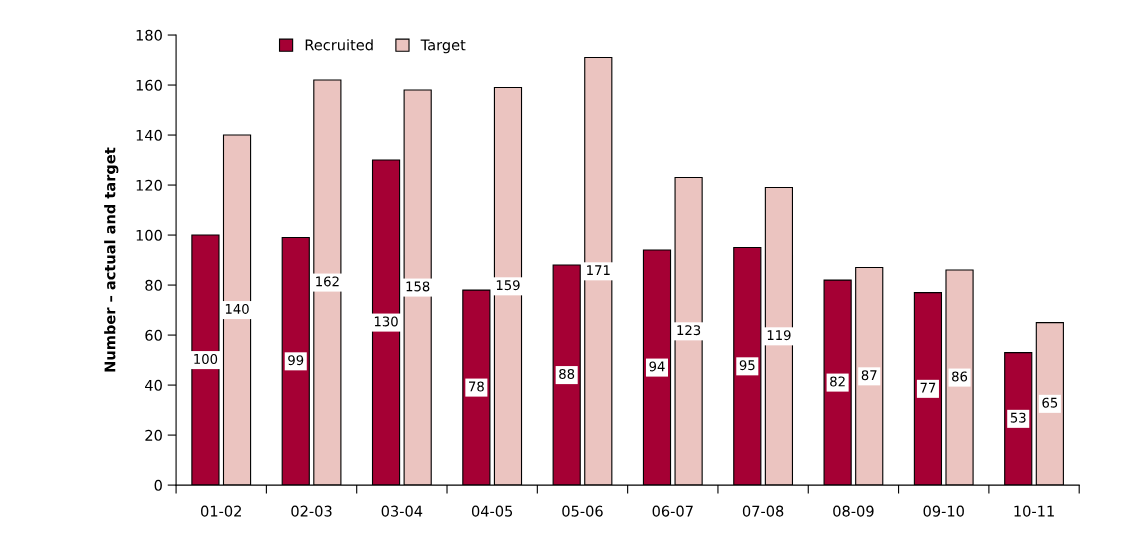  What do you see at coordinates (149, 85) in the screenshot?
I see `y-tick-label: 160` at bounding box center [149, 85].